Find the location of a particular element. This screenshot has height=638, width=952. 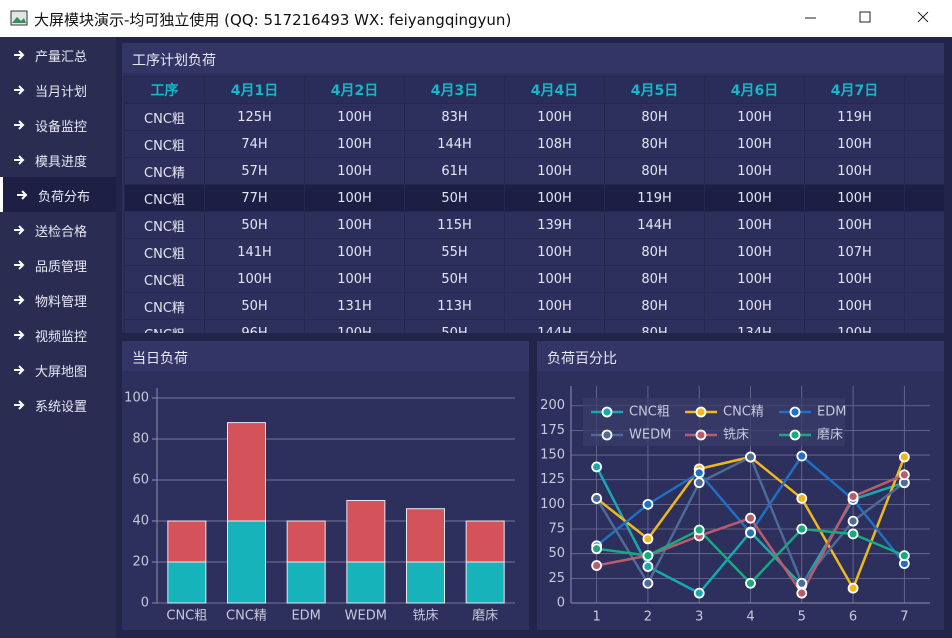

cell: 113H is located at coordinates (454, 306).